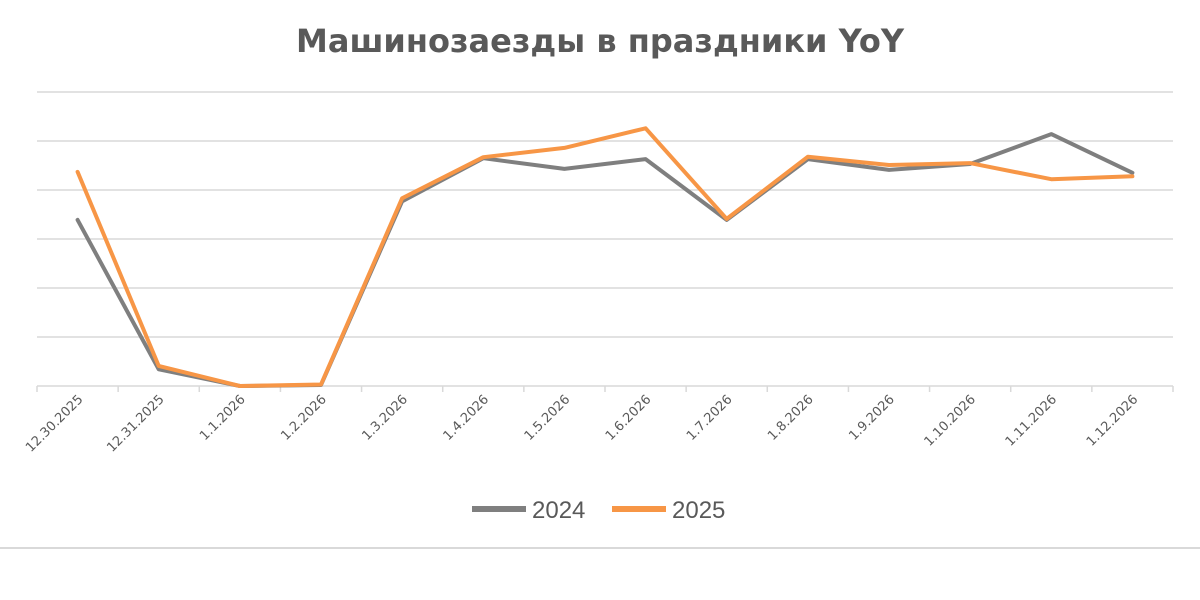 The height and width of the screenshot is (600, 1200). I want to click on x-tick-label: 1.10.2026, so click(950, 420).